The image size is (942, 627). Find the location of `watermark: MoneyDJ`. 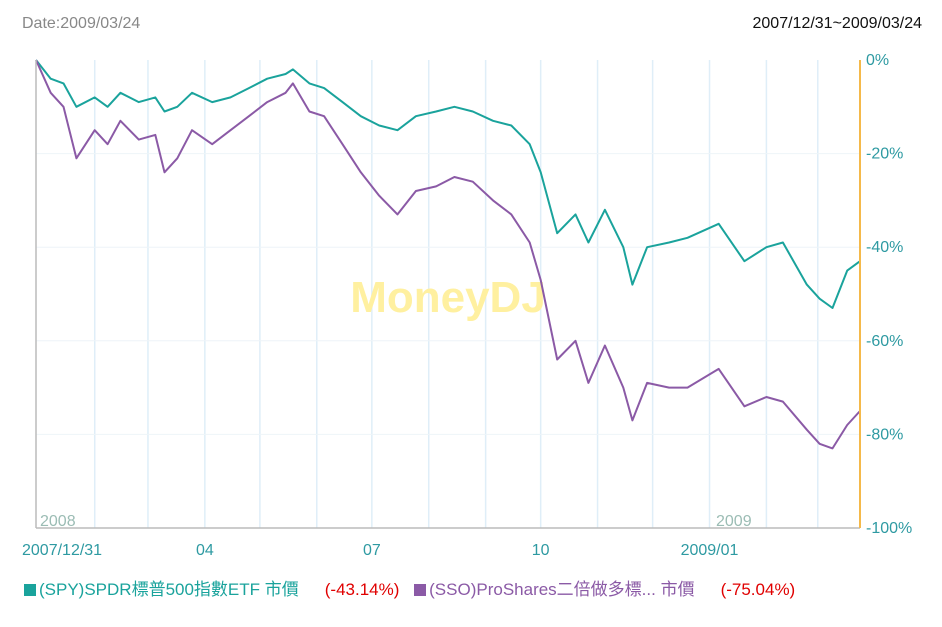

watermark: MoneyDJ is located at coordinates (448, 297).